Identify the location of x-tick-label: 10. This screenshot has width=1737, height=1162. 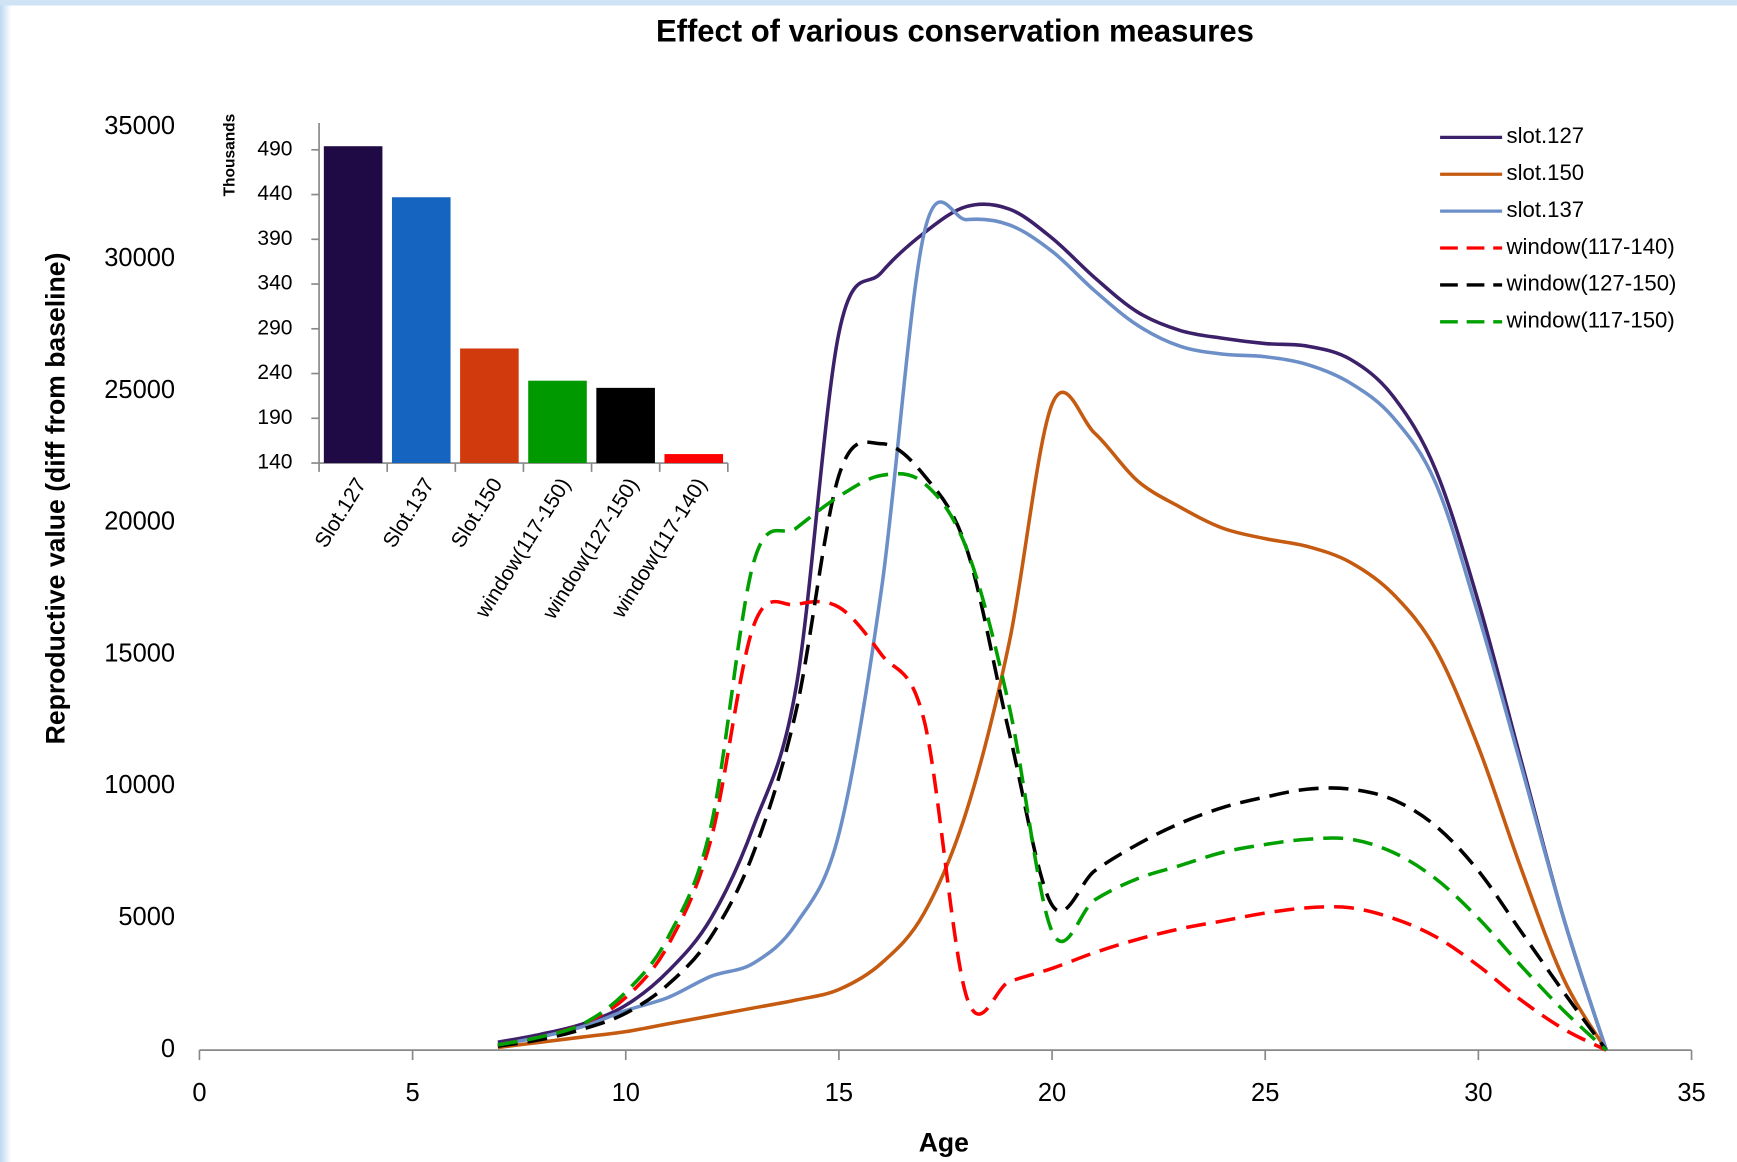
(626, 1093).